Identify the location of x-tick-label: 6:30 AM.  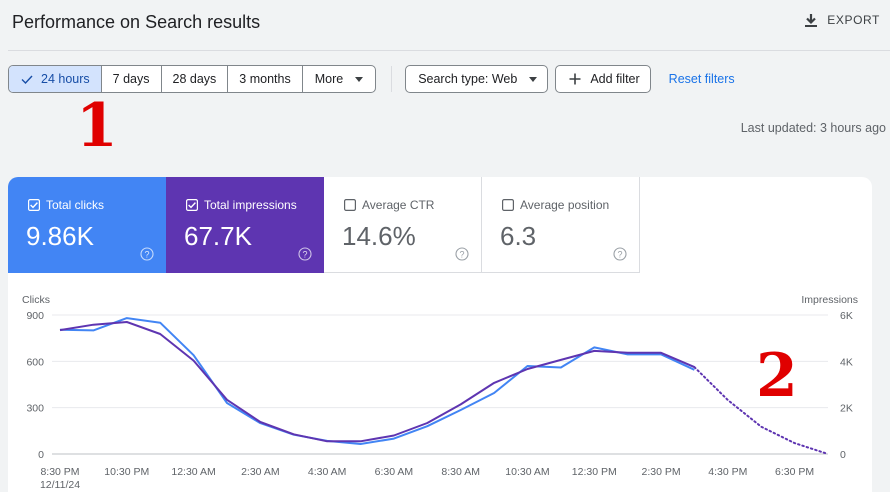
(394, 472).